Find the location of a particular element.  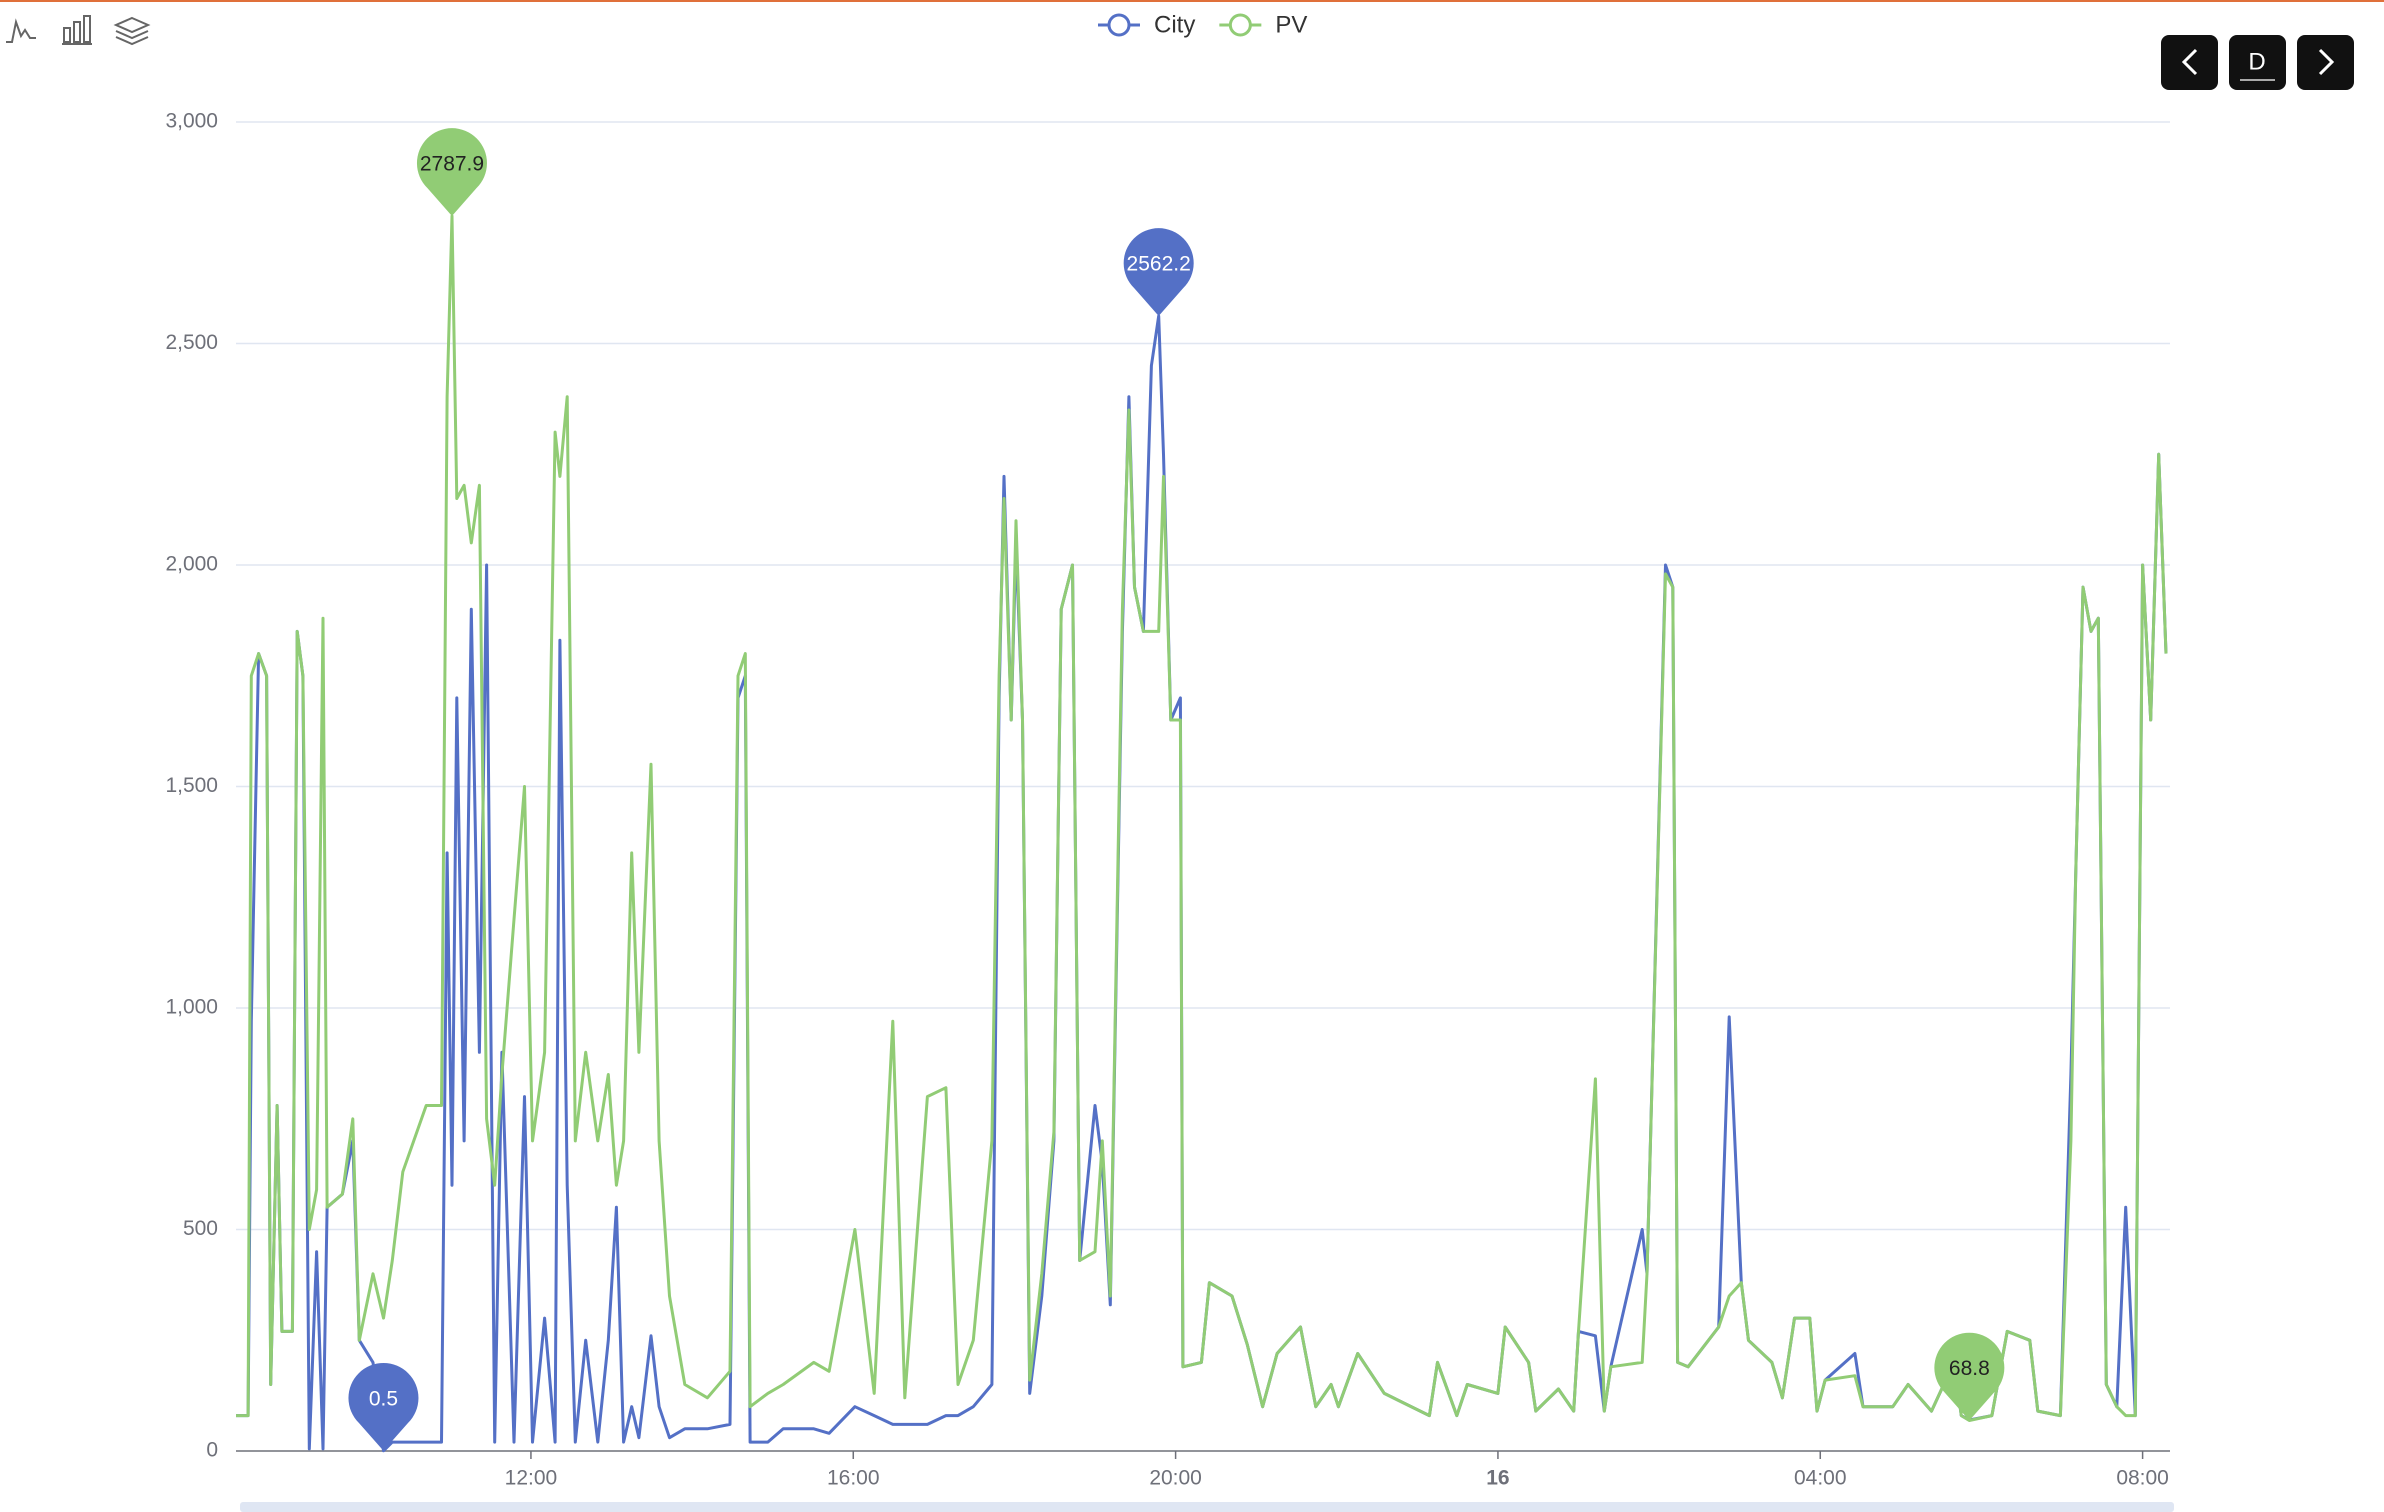

x-tick-label: 12:00 is located at coordinates (531, 1478).